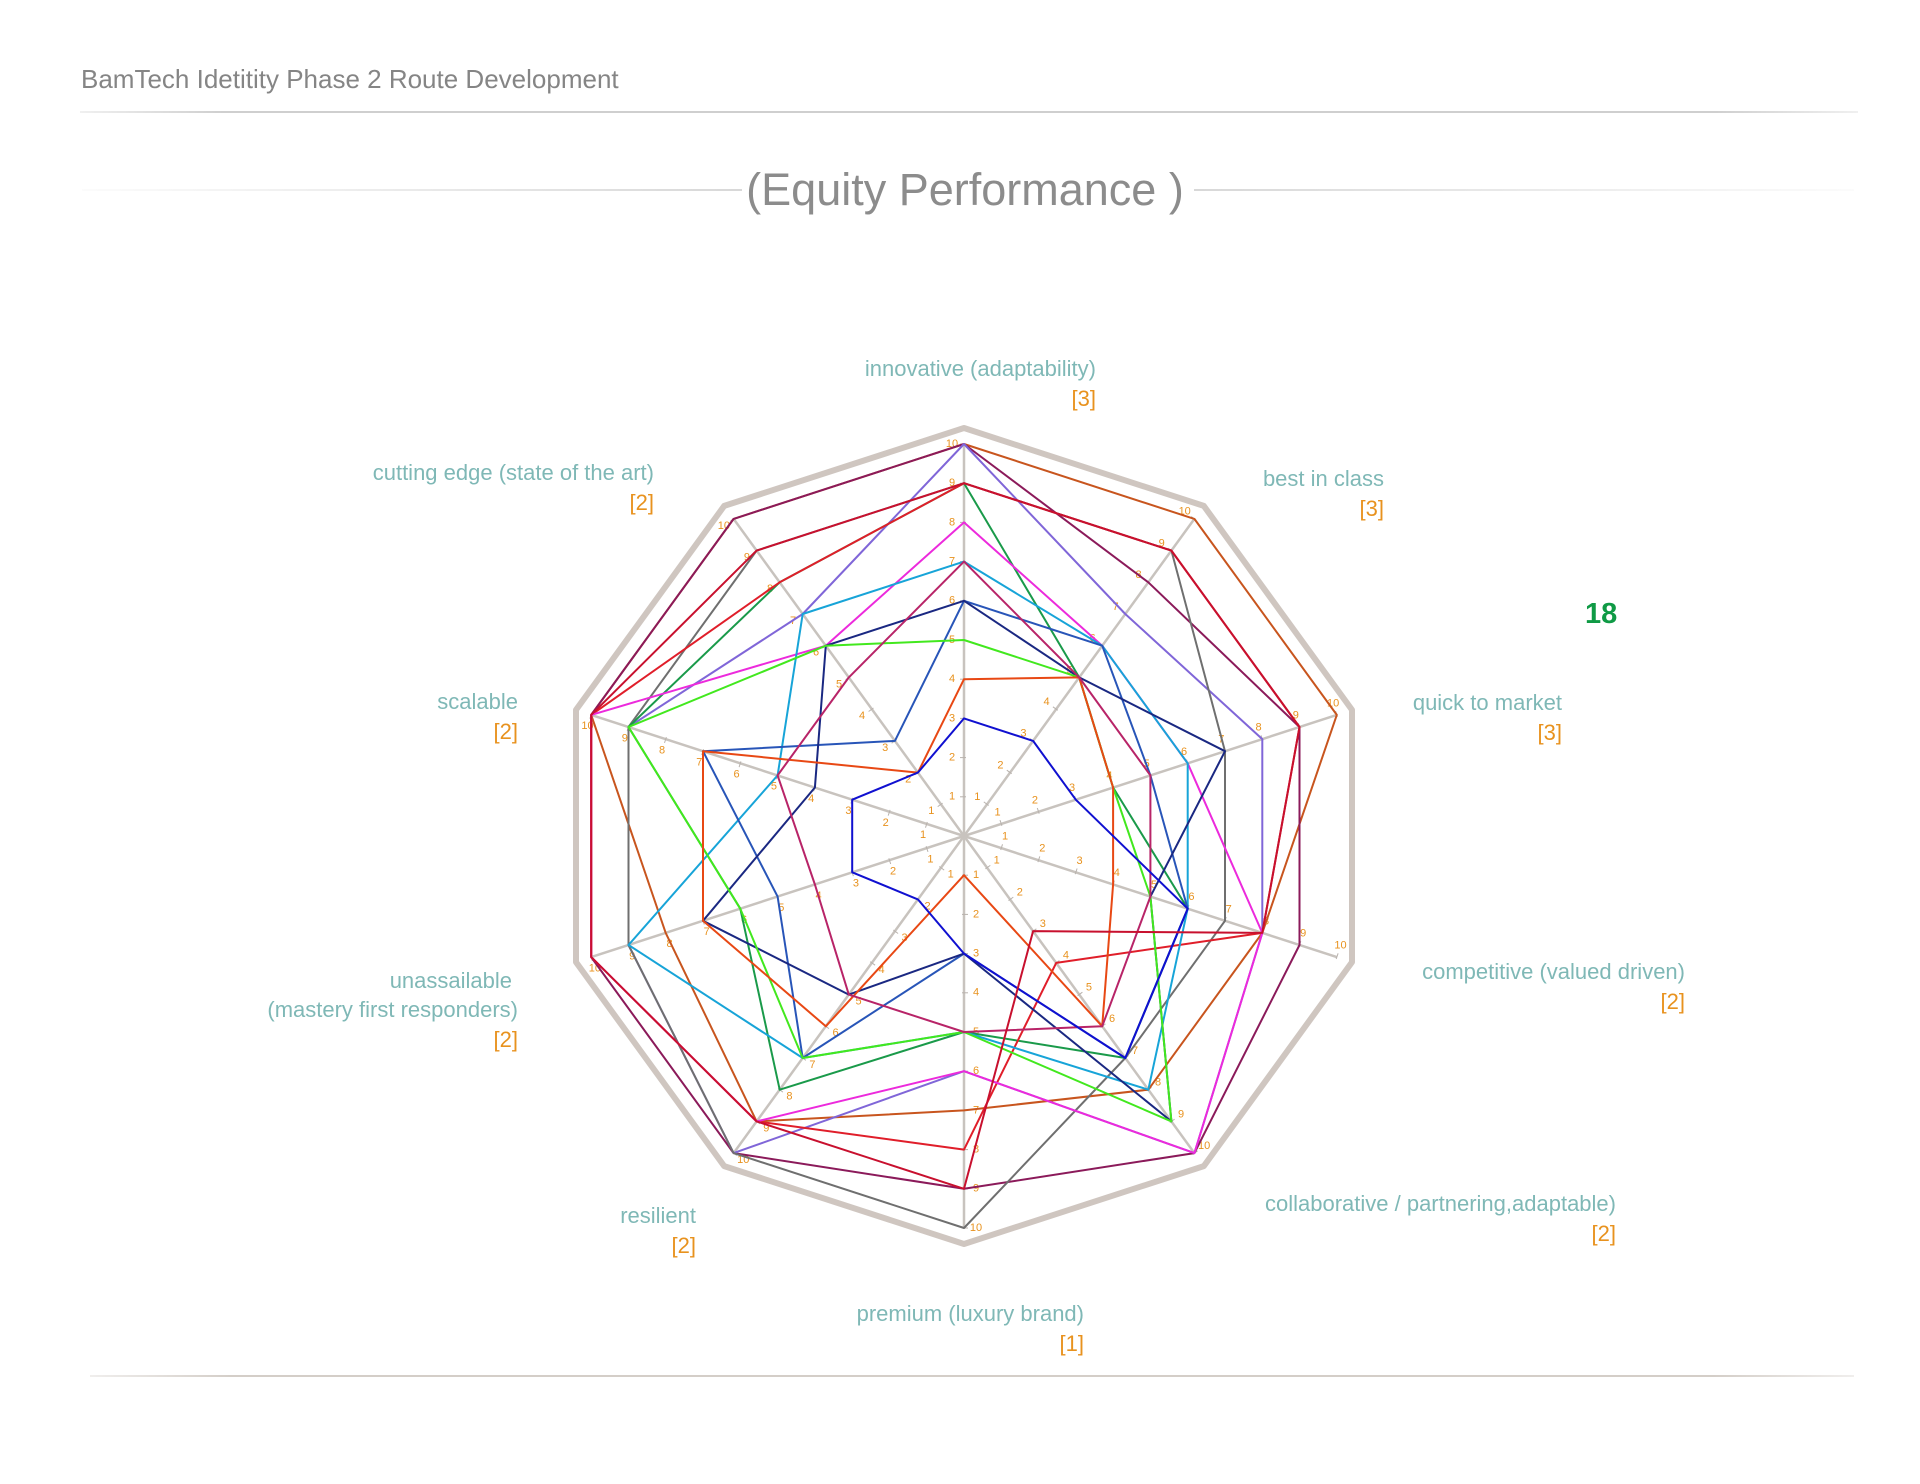 This screenshot has width=1920, height=1484. I want to click on radar-tick-label: 10, so click(1204, 1146).